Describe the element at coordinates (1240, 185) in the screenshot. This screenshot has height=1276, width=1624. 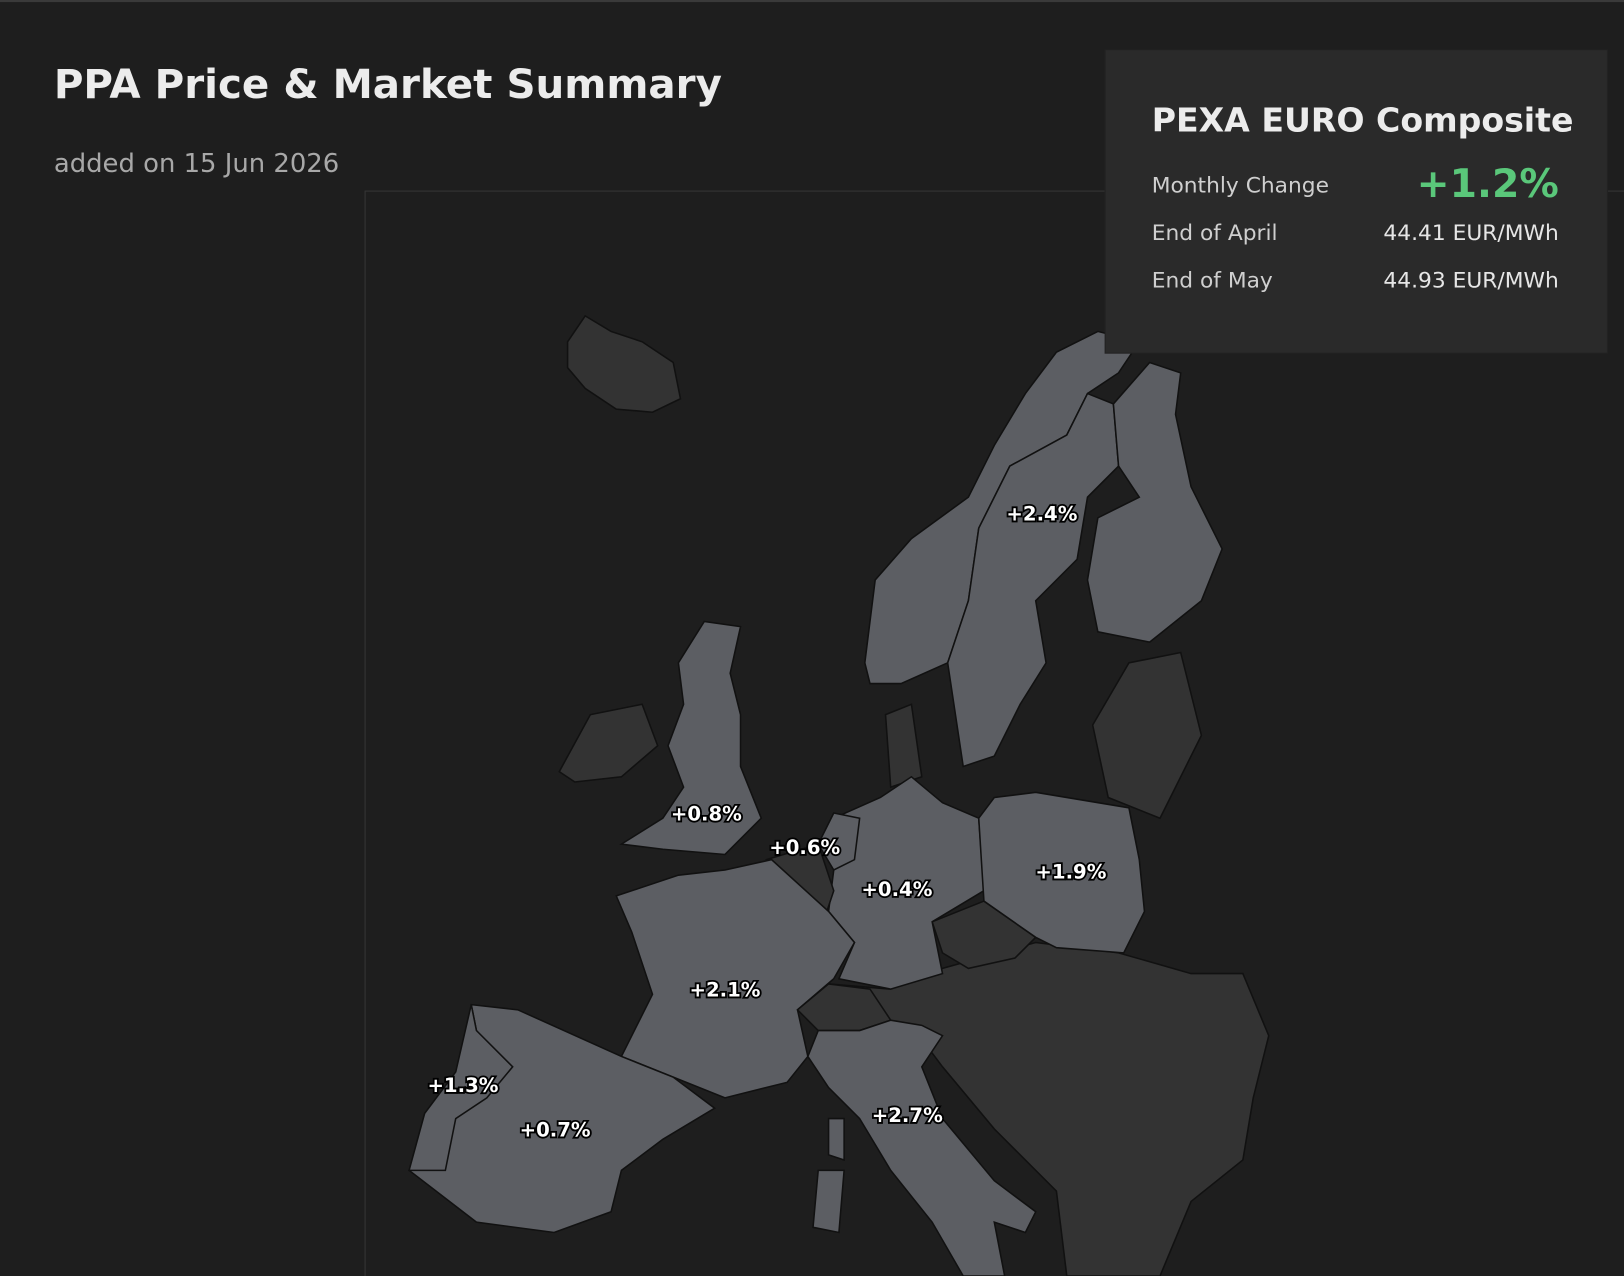
I see `row-label: Monthly Change` at that location.